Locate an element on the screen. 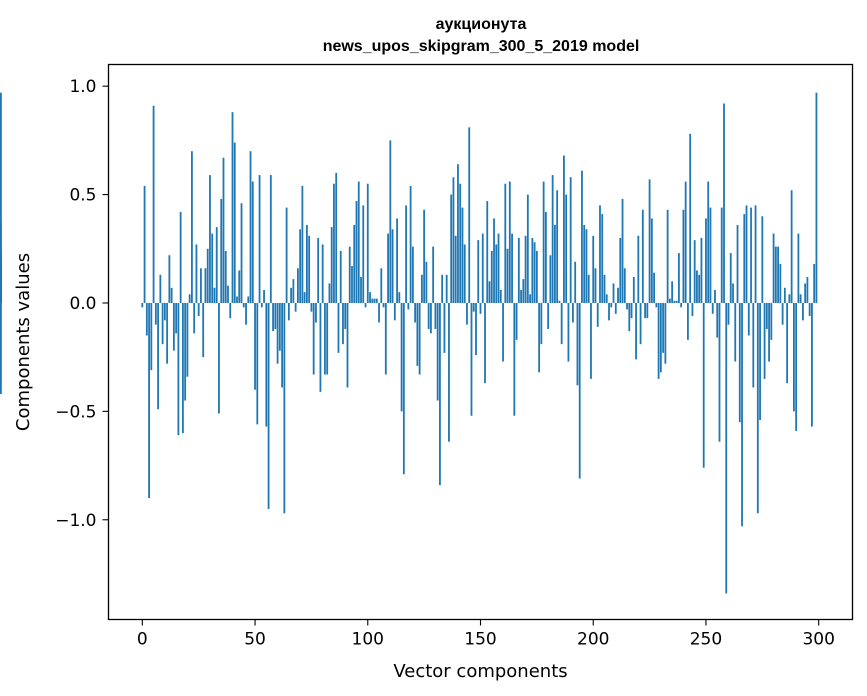 The width and height of the screenshot is (867, 696). y-tick-label-1: −0.5 is located at coordinates (75, 412).